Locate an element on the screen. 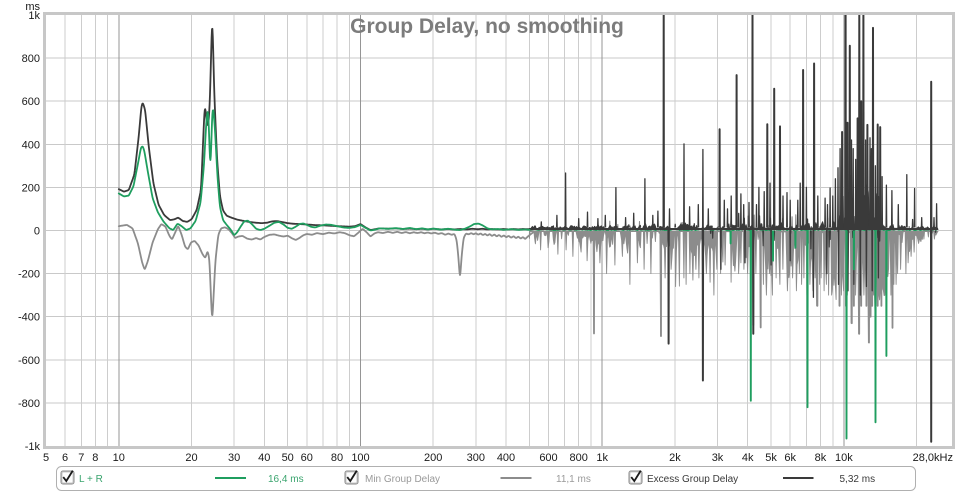 The height and width of the screenshot is (493, 975). svg-text: 7 is located at coordinates (81, 458).